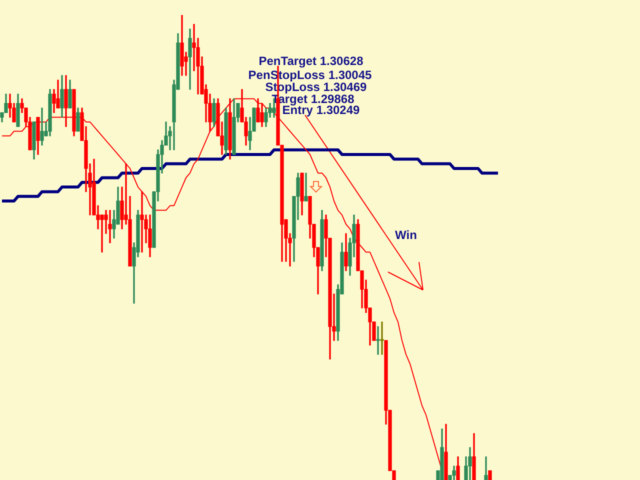 The image size is (640, 480). Describe the element at coordinates (406, 235) in the screenshot. I see `annotation: Win` at that location.